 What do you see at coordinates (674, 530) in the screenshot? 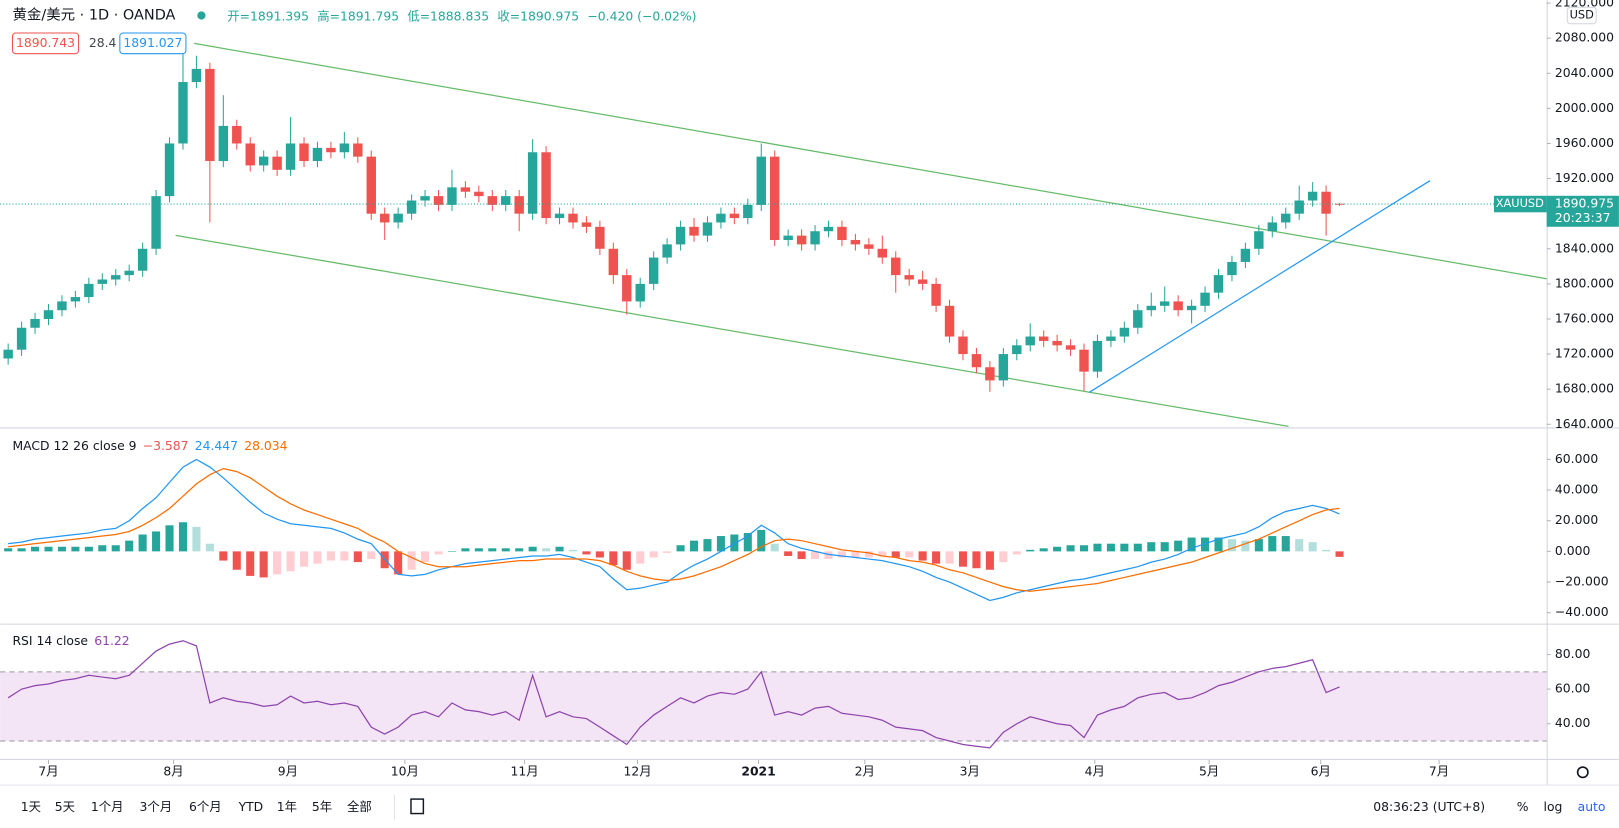
I see `macd-line` at bounding box center [674, 530].